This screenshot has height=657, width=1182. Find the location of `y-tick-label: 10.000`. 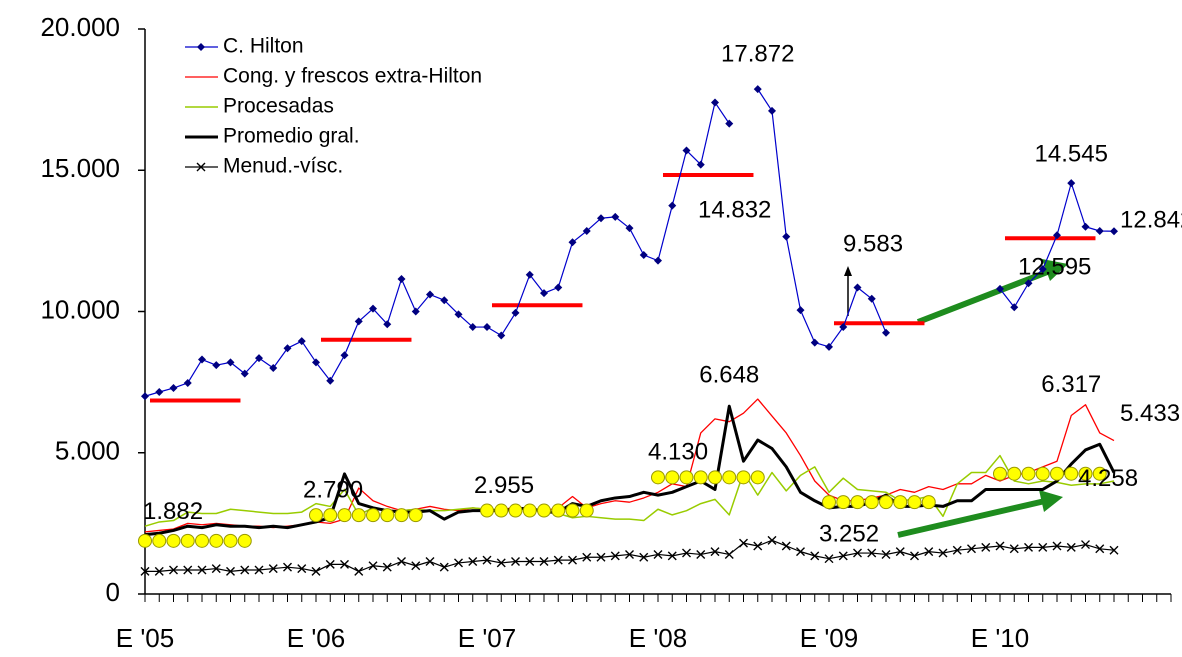

y-tick-label: 10.000 is located at coordinates (80, 309).